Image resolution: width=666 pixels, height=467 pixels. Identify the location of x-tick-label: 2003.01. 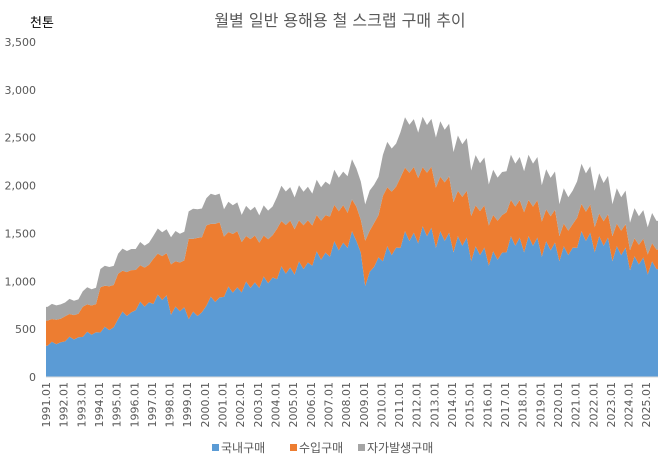
(258, 405).